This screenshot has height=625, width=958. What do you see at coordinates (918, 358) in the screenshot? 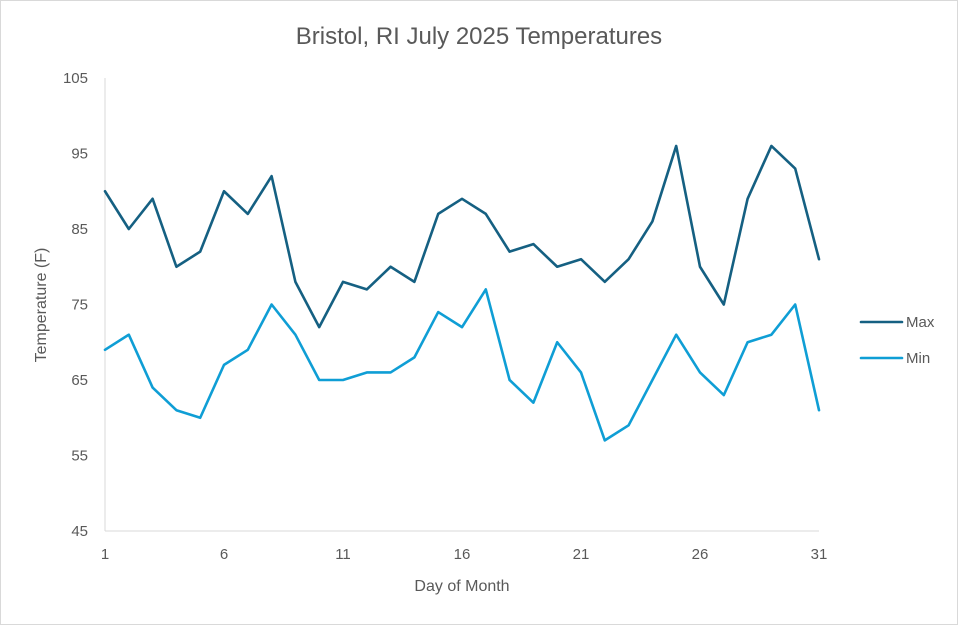
I see `legend-label-min: Min` at bounding box center [918, 358].